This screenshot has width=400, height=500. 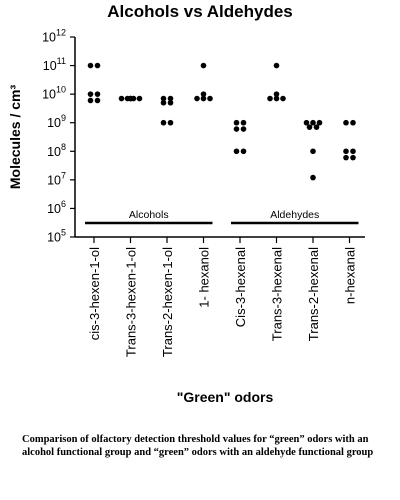 What do you see at coordinates (56, 178) in the screenshot?
I see `y-tick-label: 10⁷` at bounding box center [56, 178].